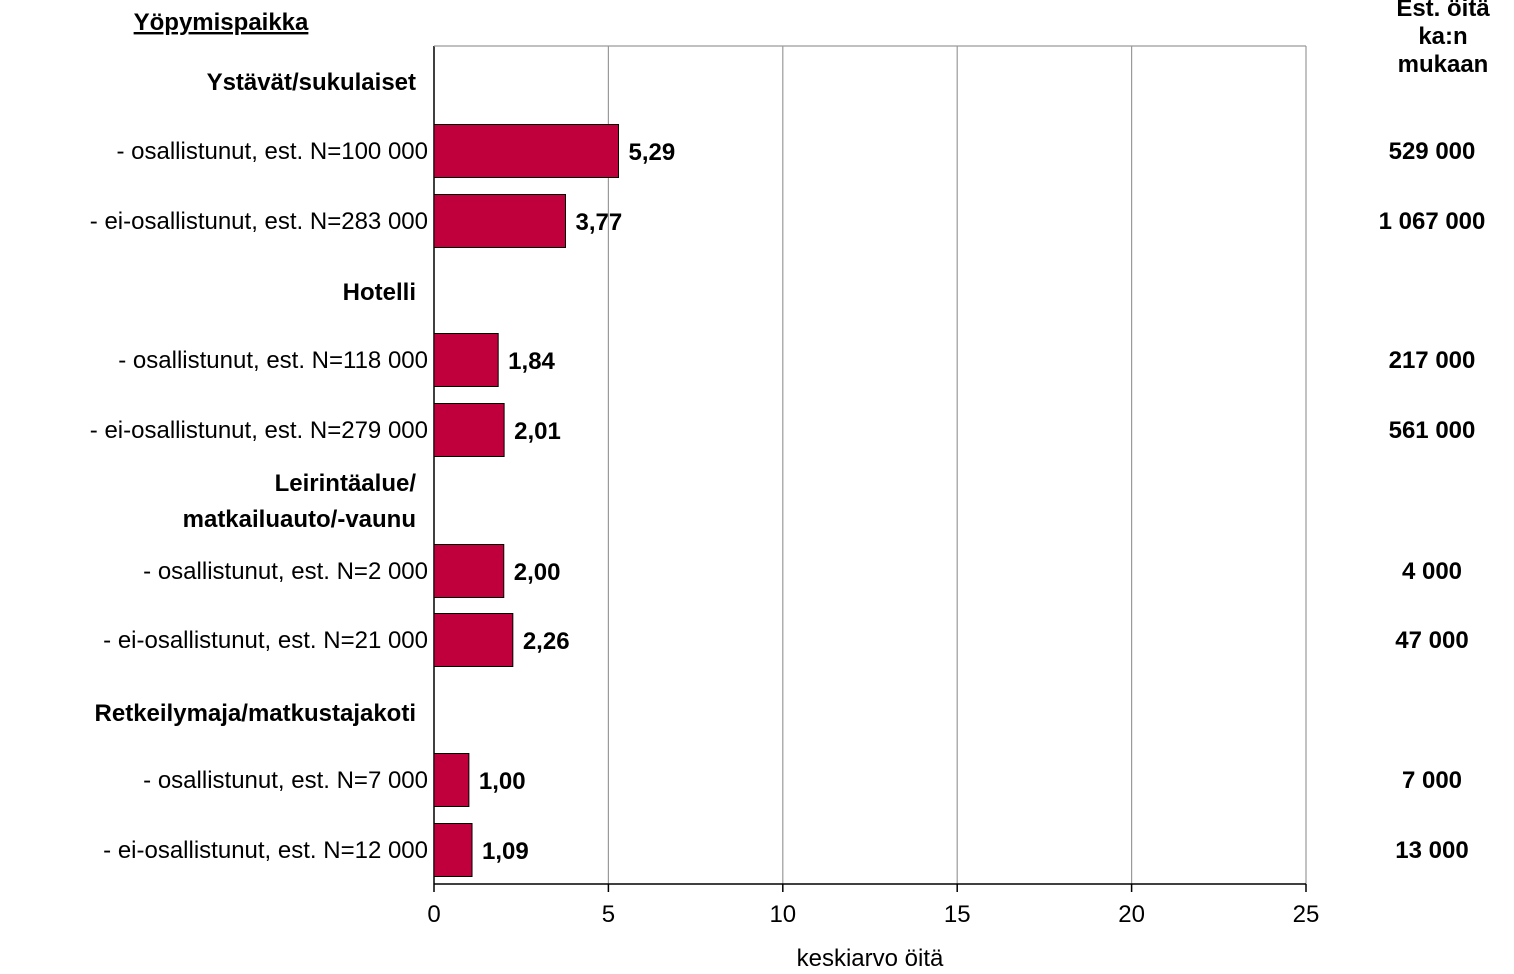 The width and height of the screenshot is (1514, 974). Describe the element at coordinates (1432, 360) in the screenshot. I see `right-value: 217 000` at that location.